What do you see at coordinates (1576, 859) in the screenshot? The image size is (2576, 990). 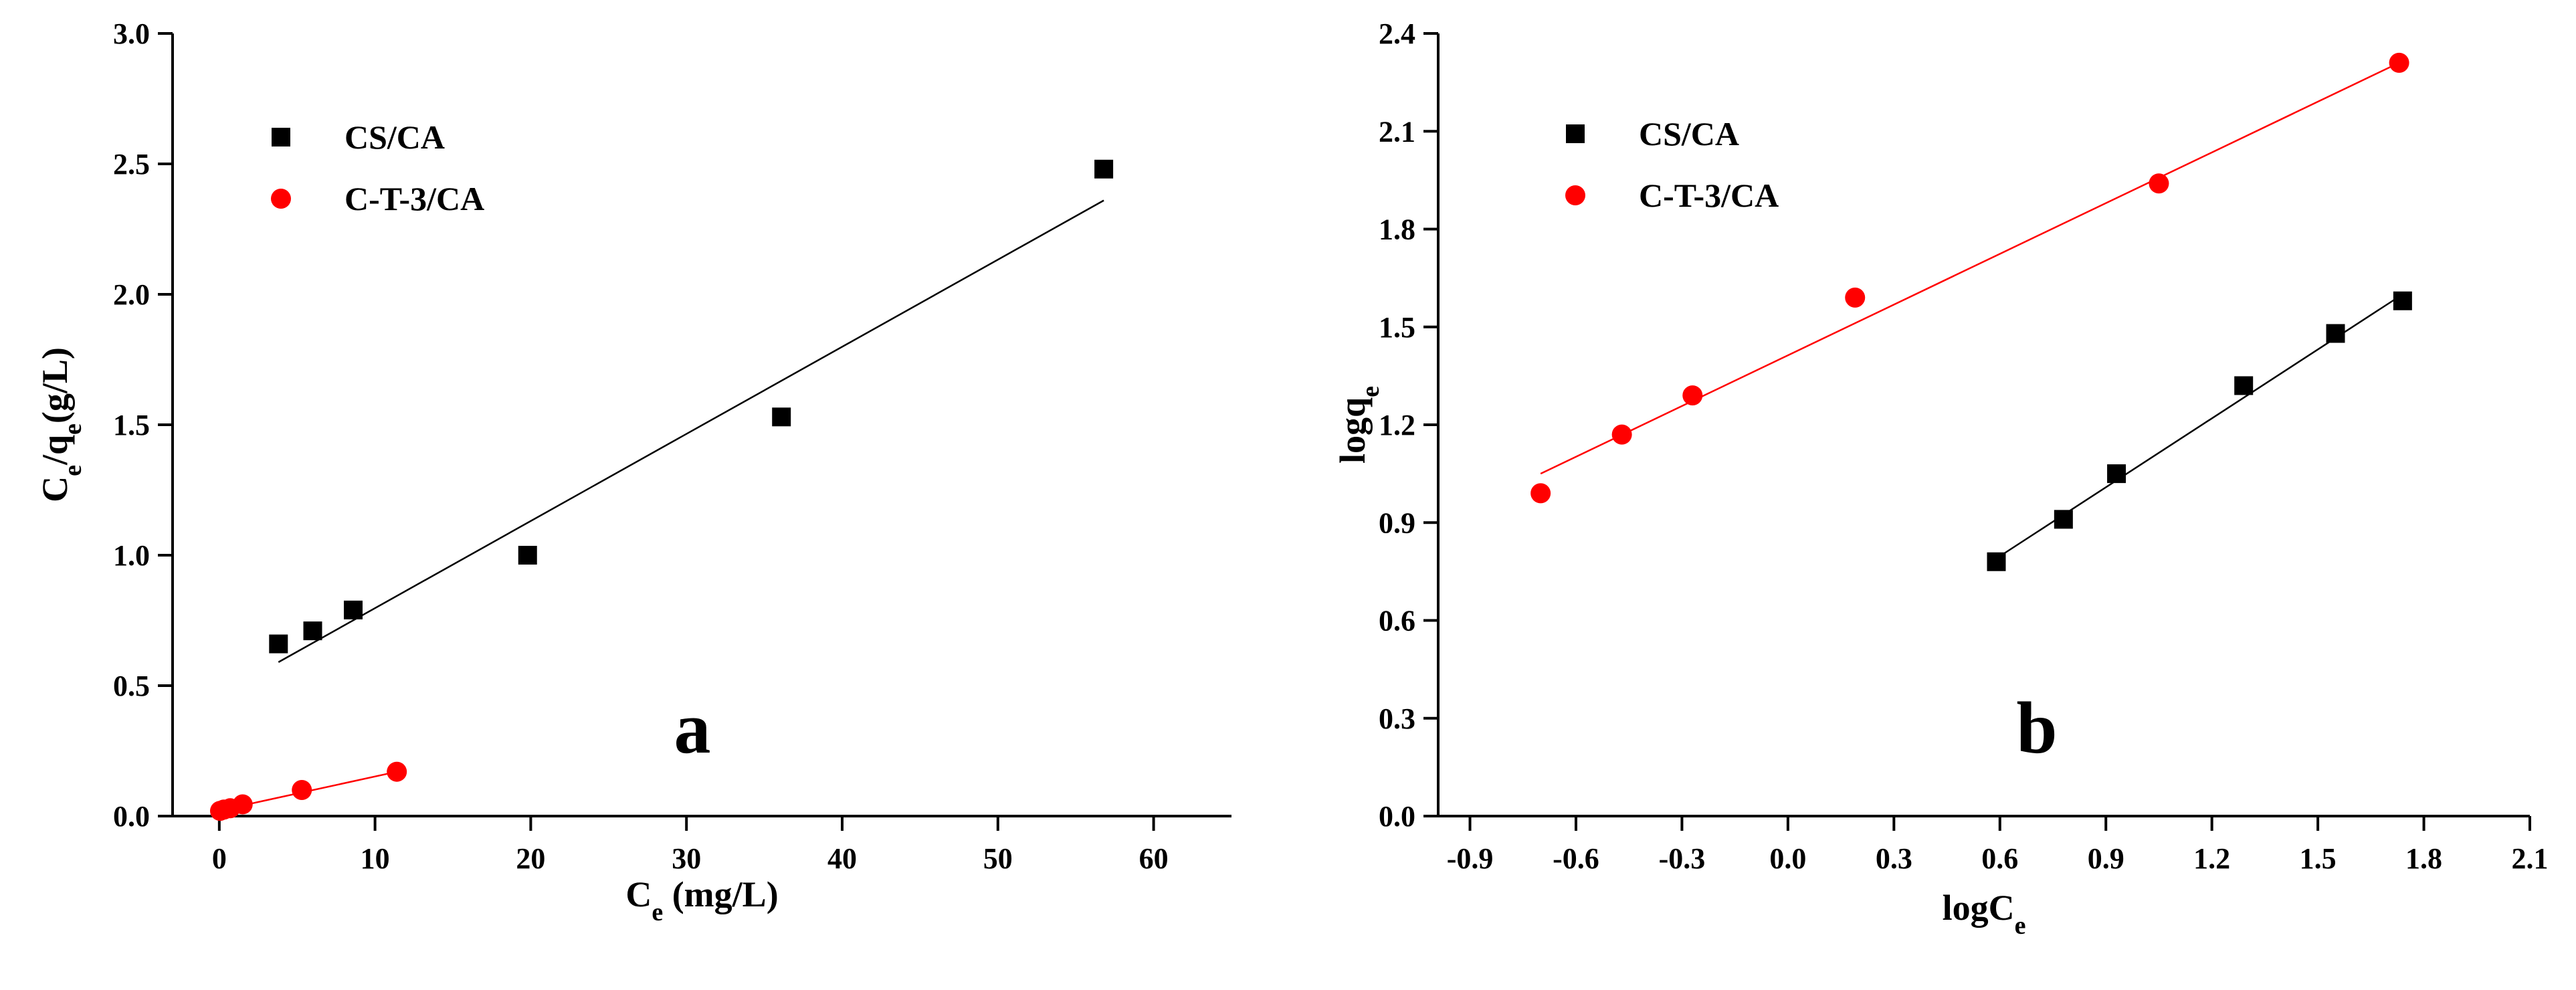 I see `x-tick-label: -0.6` at bounding box center [1576, 859].